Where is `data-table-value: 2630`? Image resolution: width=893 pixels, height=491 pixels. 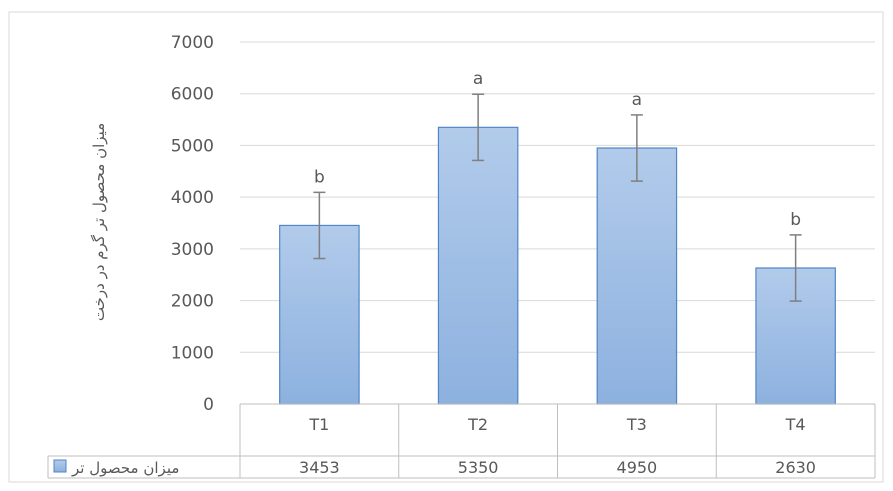
data-table-value: 2630 is located at coordinates (795, 467).